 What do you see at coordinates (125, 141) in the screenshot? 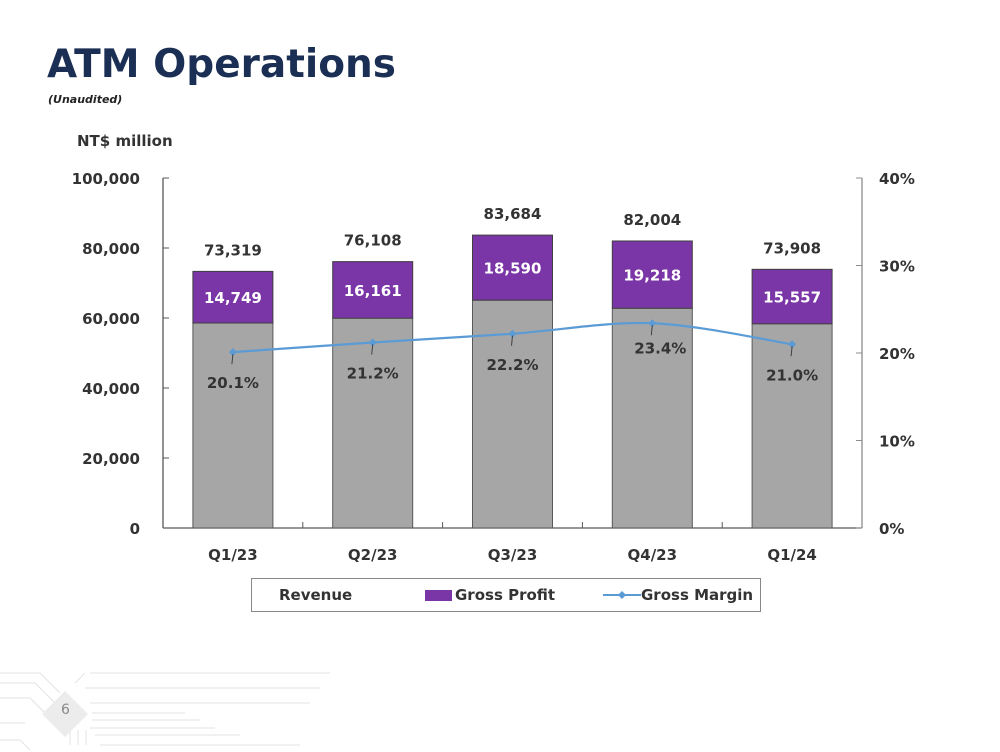
I see `unit-label: NT$ million` at bounding box center [125, 141].